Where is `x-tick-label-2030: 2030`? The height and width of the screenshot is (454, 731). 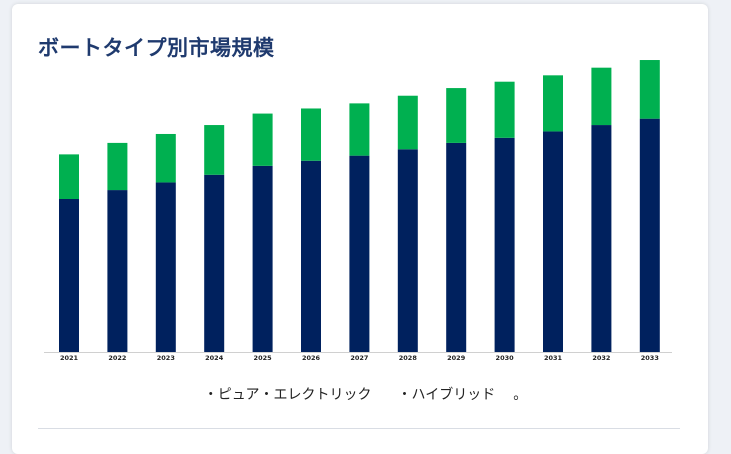 x-tick-label-2030: 2030 is located at coordinates (505, 358).